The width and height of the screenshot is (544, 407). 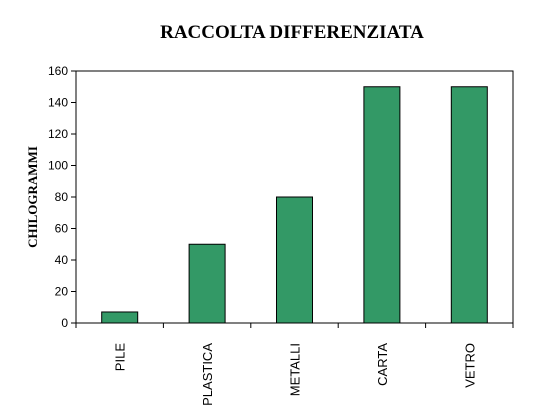 What do you see at coordinates (207, 374) in the screenshot?
I see `x-tick-label: PLASTICA` at bounding box center [207, 374].